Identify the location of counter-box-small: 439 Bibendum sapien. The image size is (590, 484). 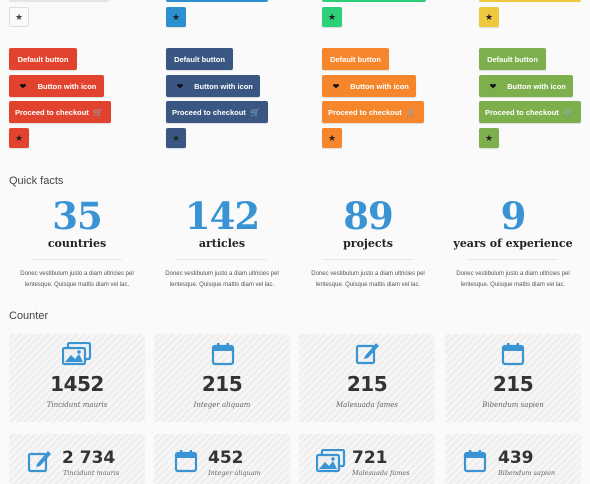
(513, 459).